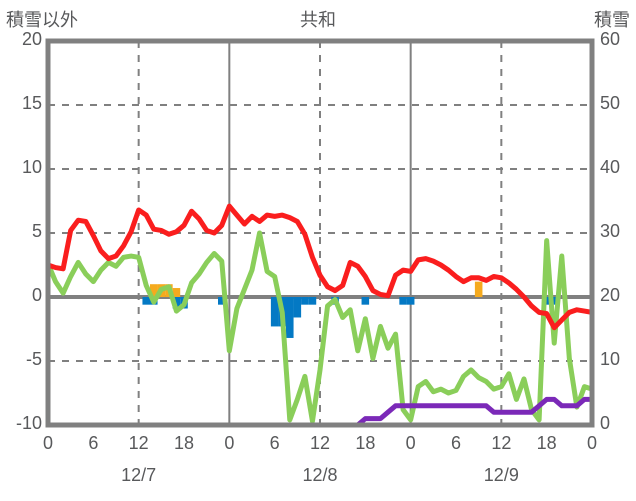  What do you see at coordinates (610, 359) in the screenshot?
I see `y2-tick-label: 10` at bounding box center [610, 359].